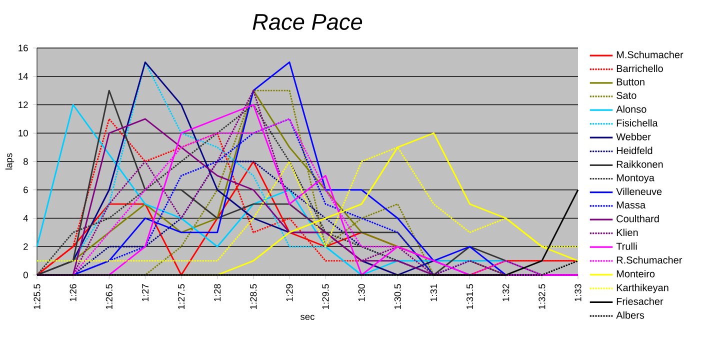 The width and height of the screenshot is (708, 340). What do you see at coordinates (25, 275) in the screenshot?
I see `y-tick-label: 0` at bounding box center [25, 275].